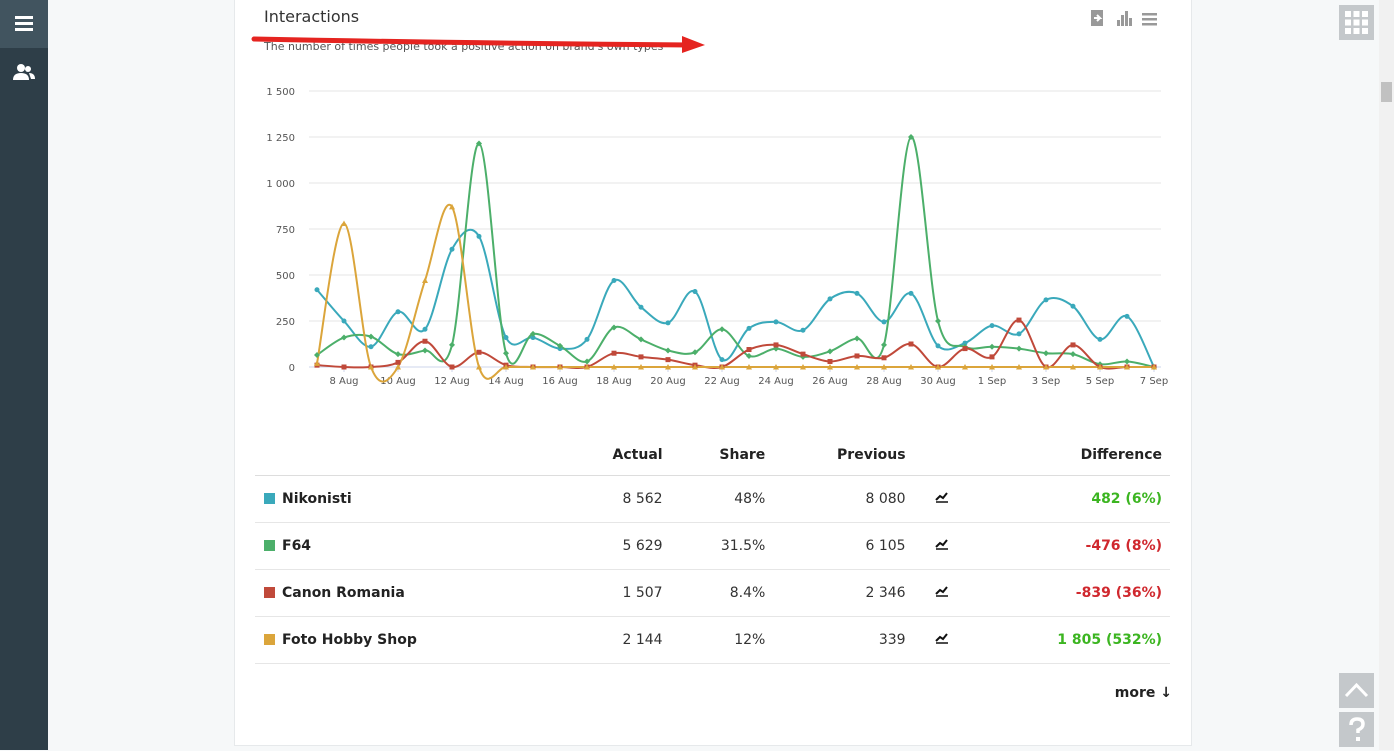 This screenshot has height=751, width=1394. What do you see at coordinates (349, 640) in the screenshot?
I see `legend-label: Foto Hobby Shop` at bounding box center [349, 640].